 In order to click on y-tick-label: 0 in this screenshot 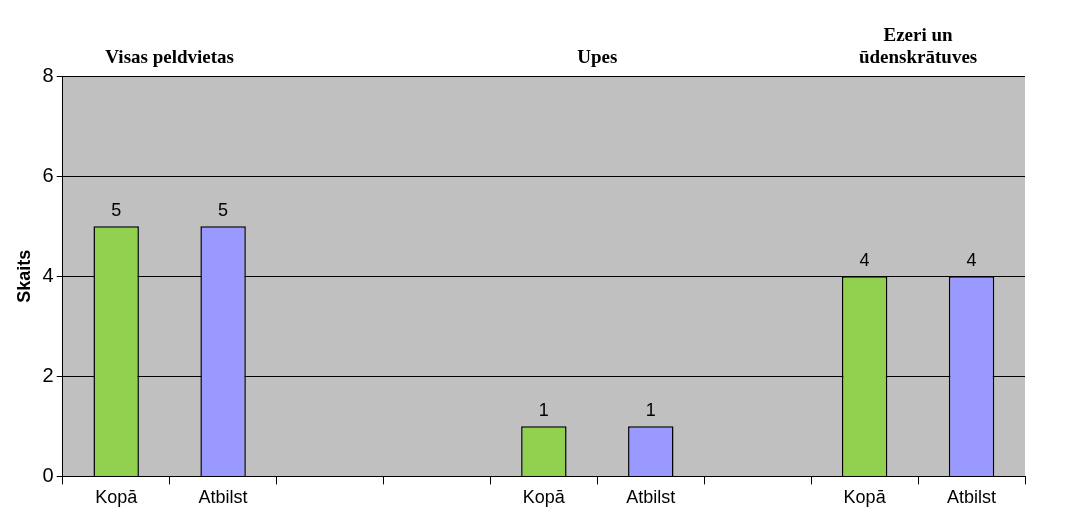, I will do `click(48, 474)`.